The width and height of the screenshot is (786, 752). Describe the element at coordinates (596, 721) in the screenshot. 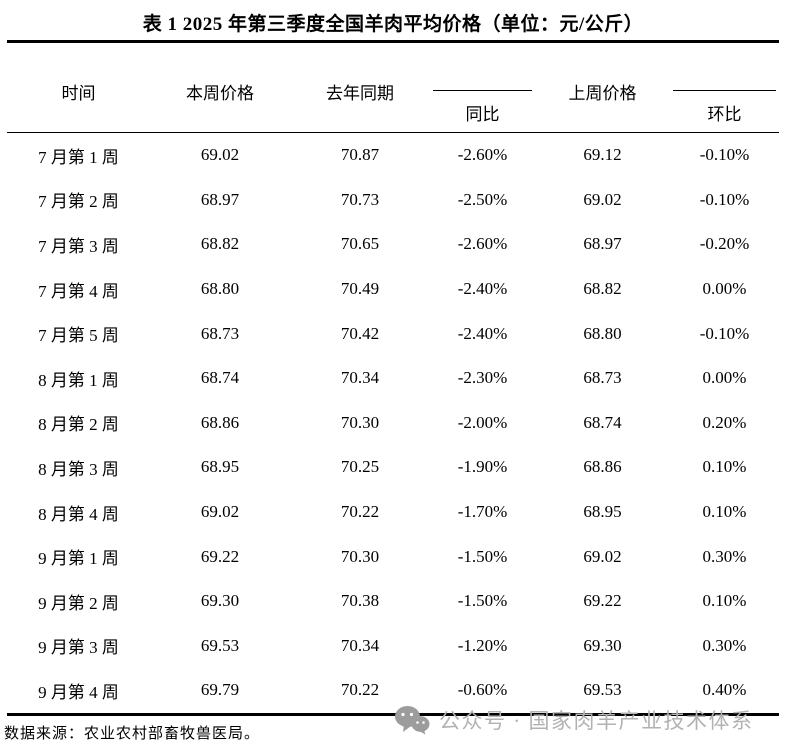

I see `watermark-text: 公众号 · 国家肉羊产业技术体系` at that location.